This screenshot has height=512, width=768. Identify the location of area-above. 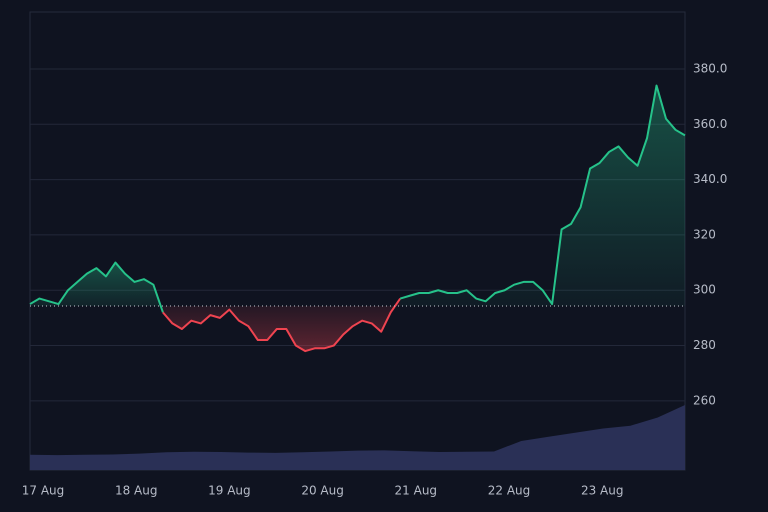
(96, 287).